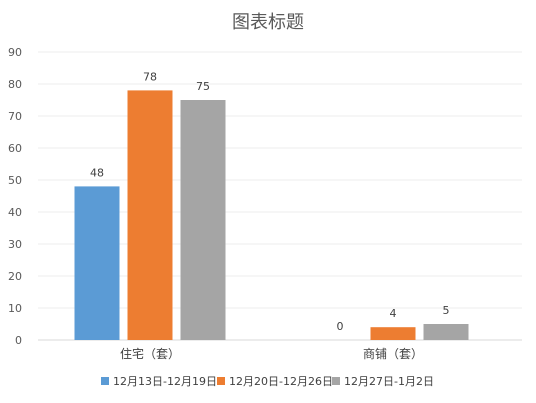 The image size is (536, 403). Describe the element at coordinates (340, 326) in the screenshot. I see `data-label: 0` at that location.